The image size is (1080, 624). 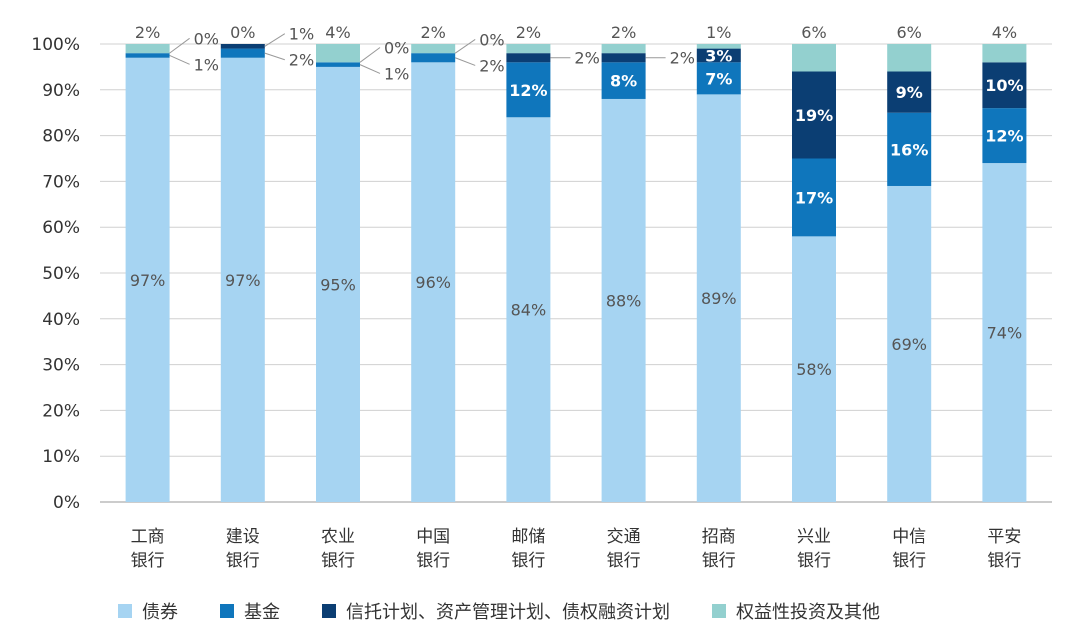 I want to click on data-label: 7%, so click(x=718, y=78).